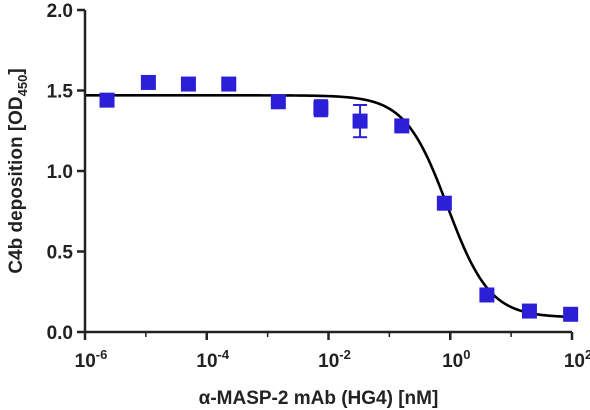 The width and height of the screenshot is (590, 410). What do you see at coordinates (91, 359) in the screenshot?
I see `x-tick-label: 10⁻⁶` at bounding box center [91, 359].